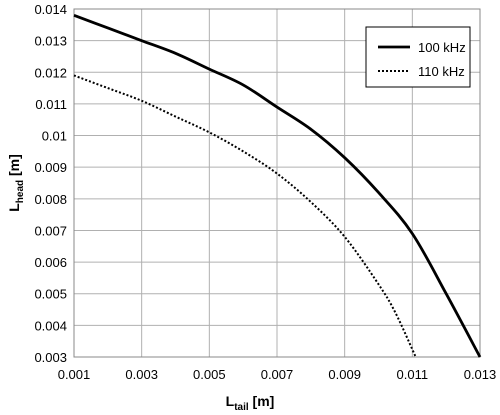 Image resolution: width=500 pixels, height=415 pixels. I want to click on legend: 100 kHz 110 kHz, so click(418, 57).